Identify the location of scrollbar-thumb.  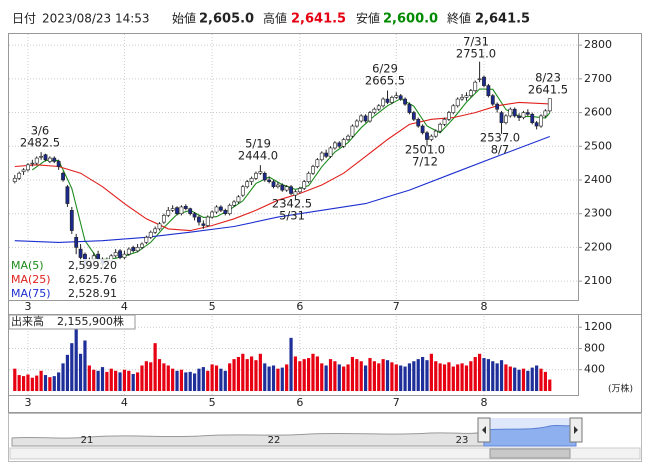
(530, 453).